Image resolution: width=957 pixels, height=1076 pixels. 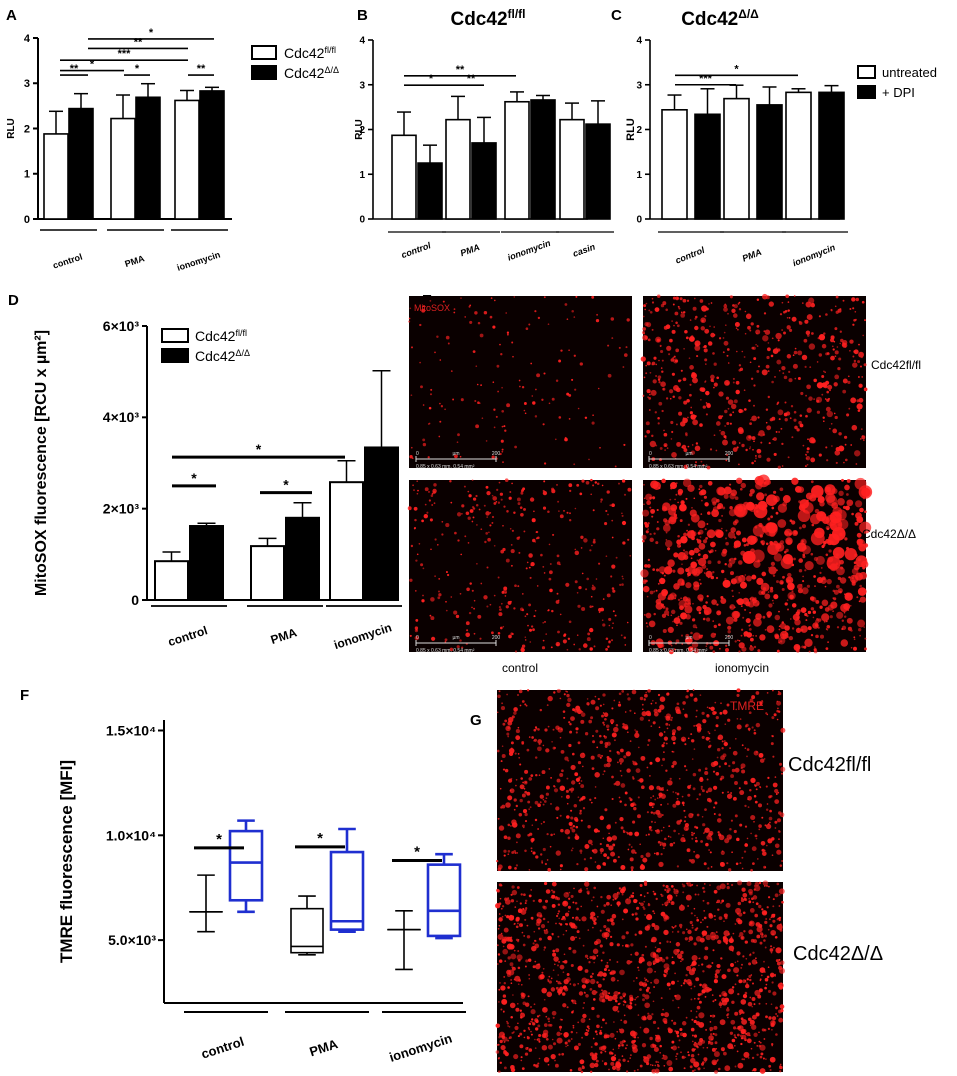 I want to click on micrograph-E-ko-ionomycin, so click(x=756, y=564).